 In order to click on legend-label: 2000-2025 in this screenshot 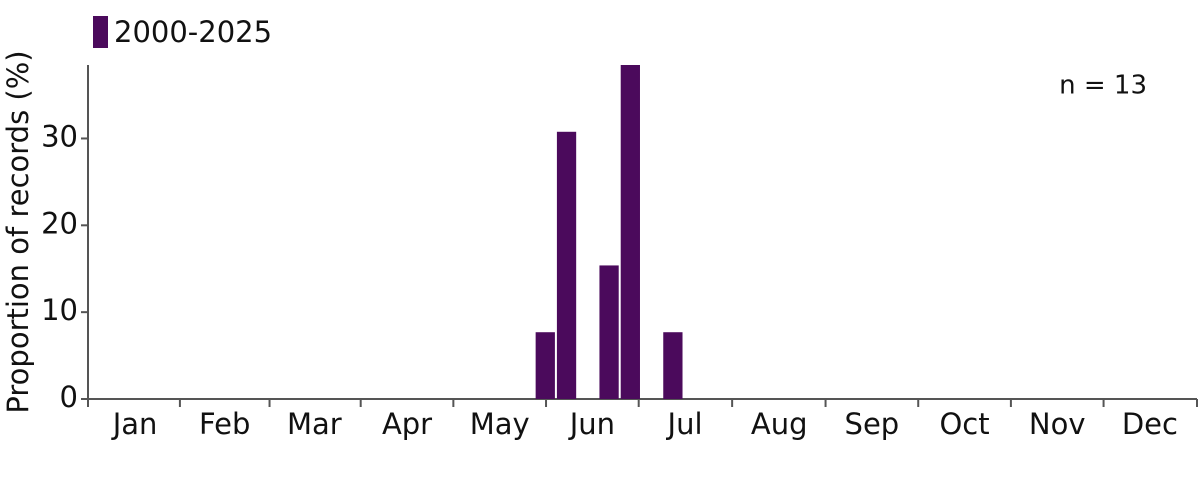, I will do `click(193, 32)`.